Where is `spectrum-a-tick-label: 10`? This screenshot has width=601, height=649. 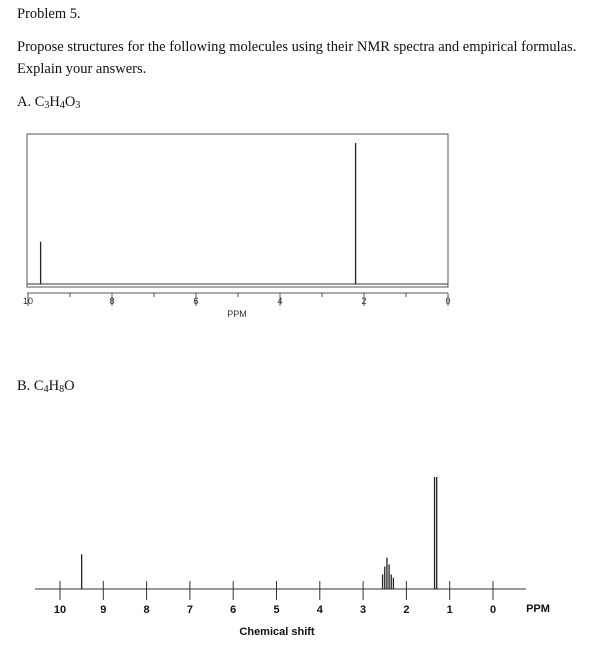 spectrum-a-tick-label: 10 is located at coordinates (28, 301).